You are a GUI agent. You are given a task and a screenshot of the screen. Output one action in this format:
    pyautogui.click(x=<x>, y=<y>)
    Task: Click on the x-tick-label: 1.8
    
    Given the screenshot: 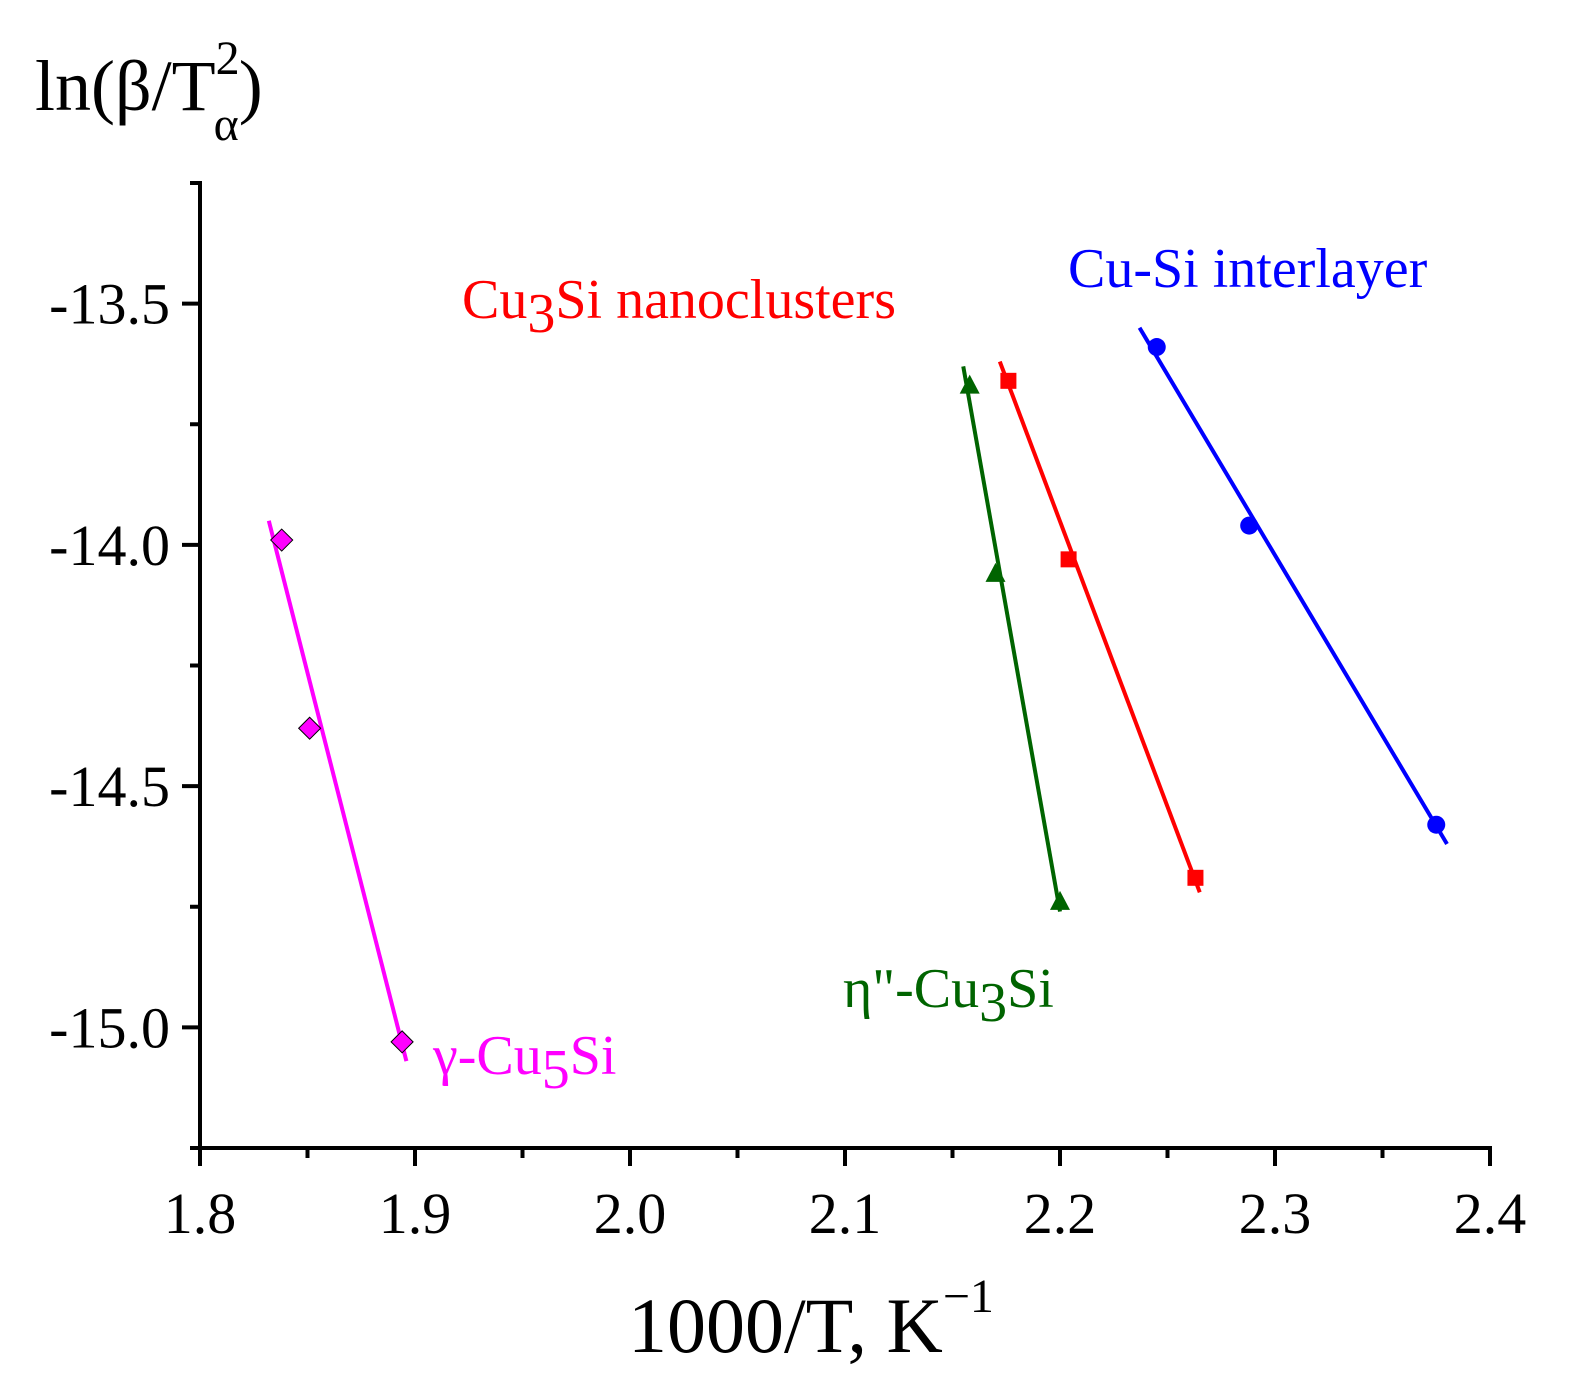 What is the action you would take?
    pyautogui.click(x=200, y=1213)
    